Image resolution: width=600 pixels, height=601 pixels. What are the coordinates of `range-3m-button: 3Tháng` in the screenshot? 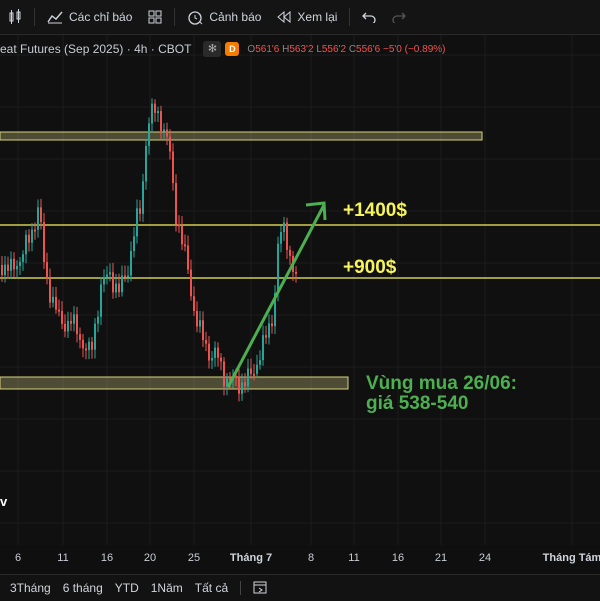 It's located at (30, 588).